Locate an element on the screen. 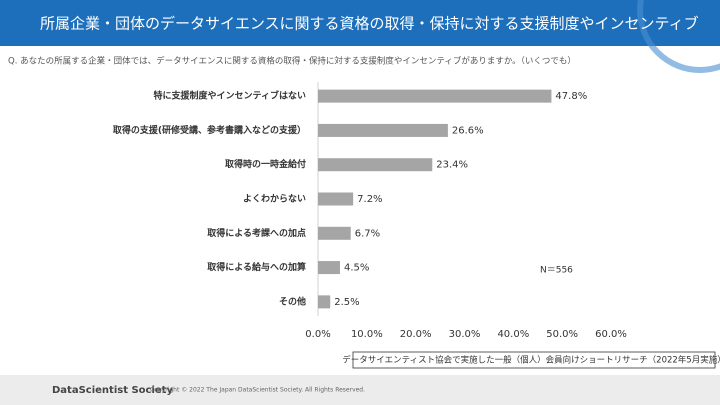  value-label: 7.2% is located at coordinates (369, 199).